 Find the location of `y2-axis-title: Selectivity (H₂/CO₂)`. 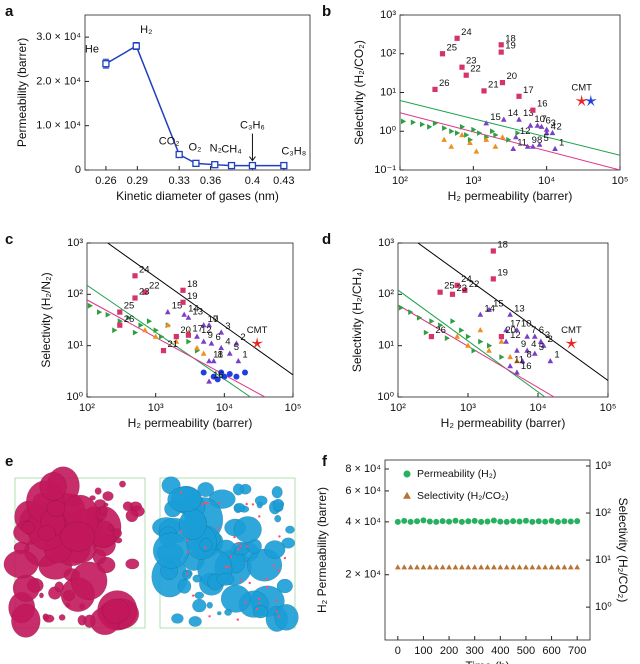

y2-axis-title: Selectivity (H₂/CO₂) is located at coordinates (623, 550).